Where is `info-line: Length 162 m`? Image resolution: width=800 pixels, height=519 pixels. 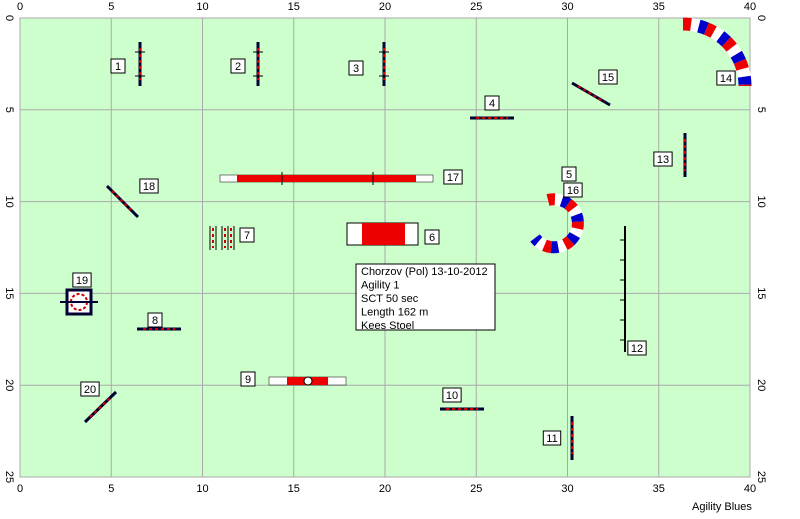 info-line: Length 162 m is located at coordinates (394, 312).